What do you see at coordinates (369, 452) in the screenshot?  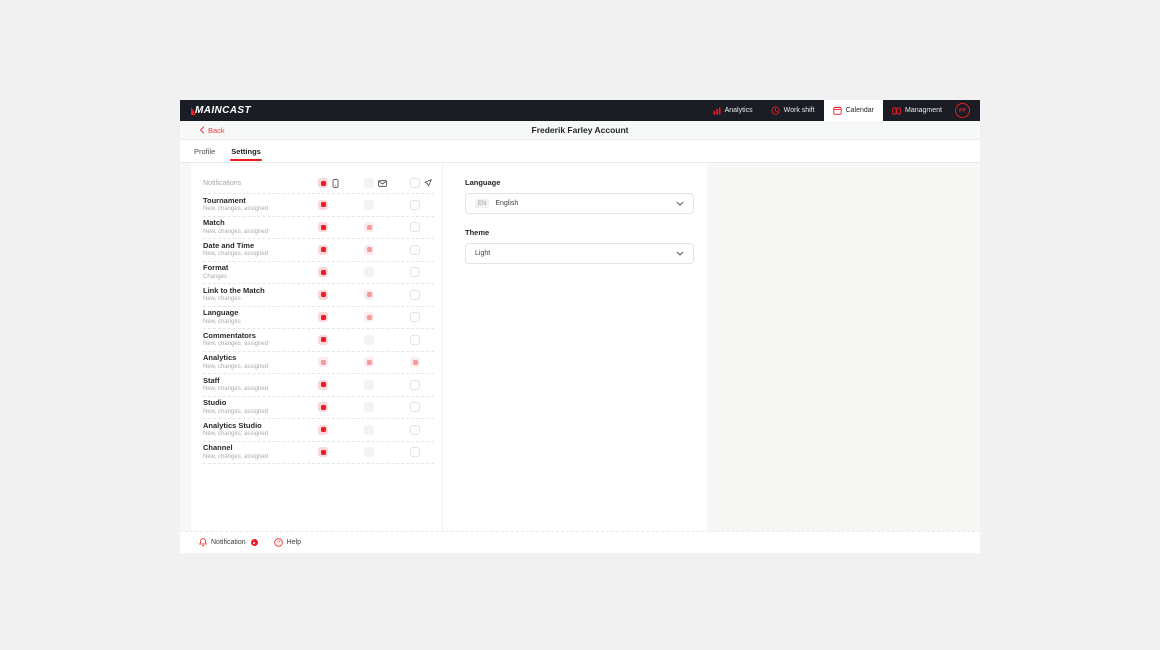 I see `checkbox-channel-email` at bounding box center [369, 452].